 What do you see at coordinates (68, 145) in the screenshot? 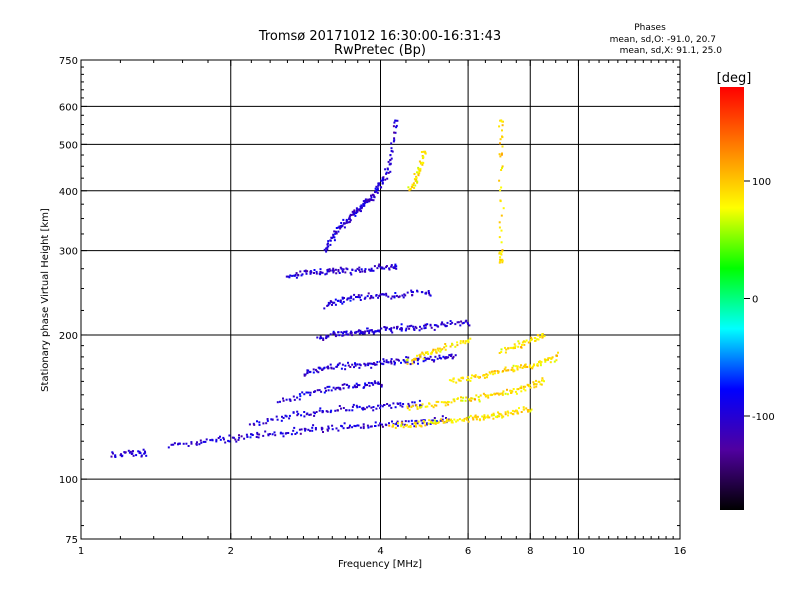
I see `y-tick-label: 500` at bounding box center [68, 145].